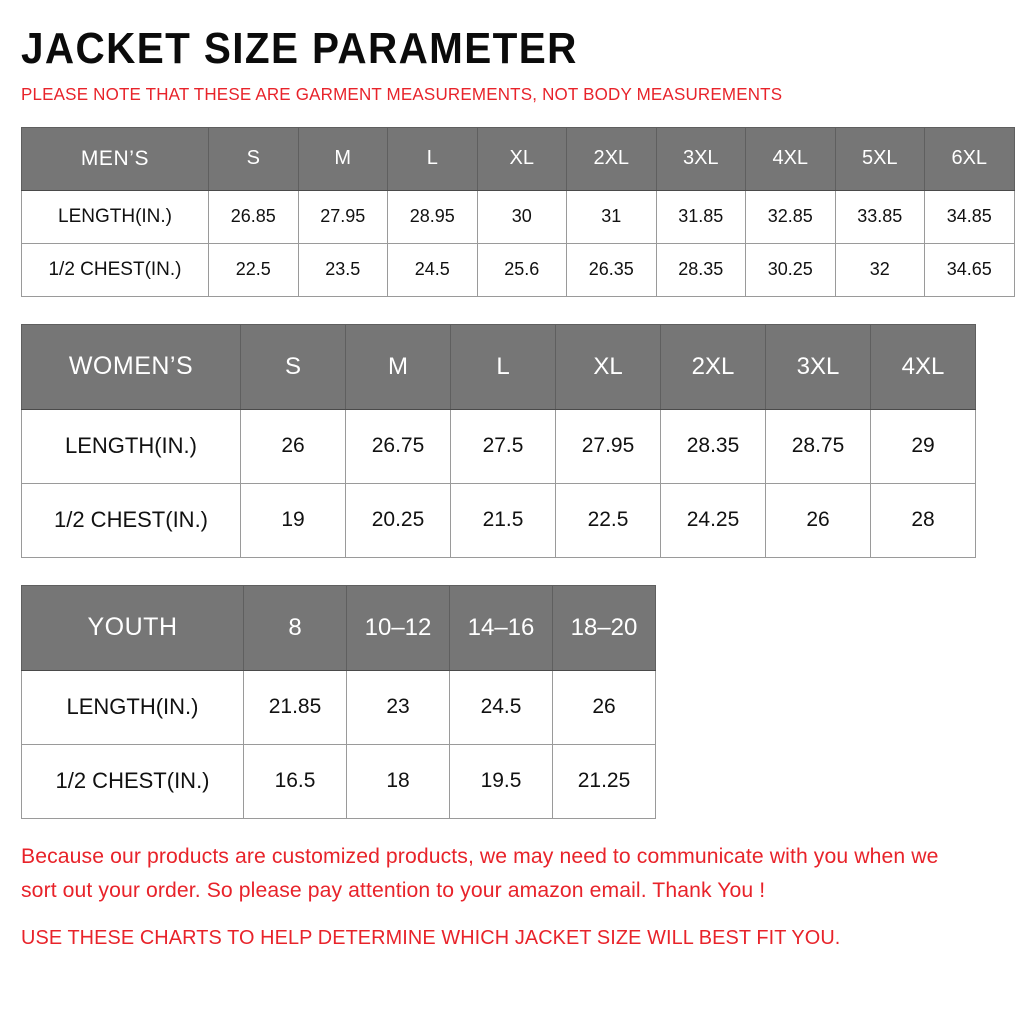 The height and width of the screenshot is (1024, 1024). I want to click on youth-chest-8: 16.5, so click(295, 781).